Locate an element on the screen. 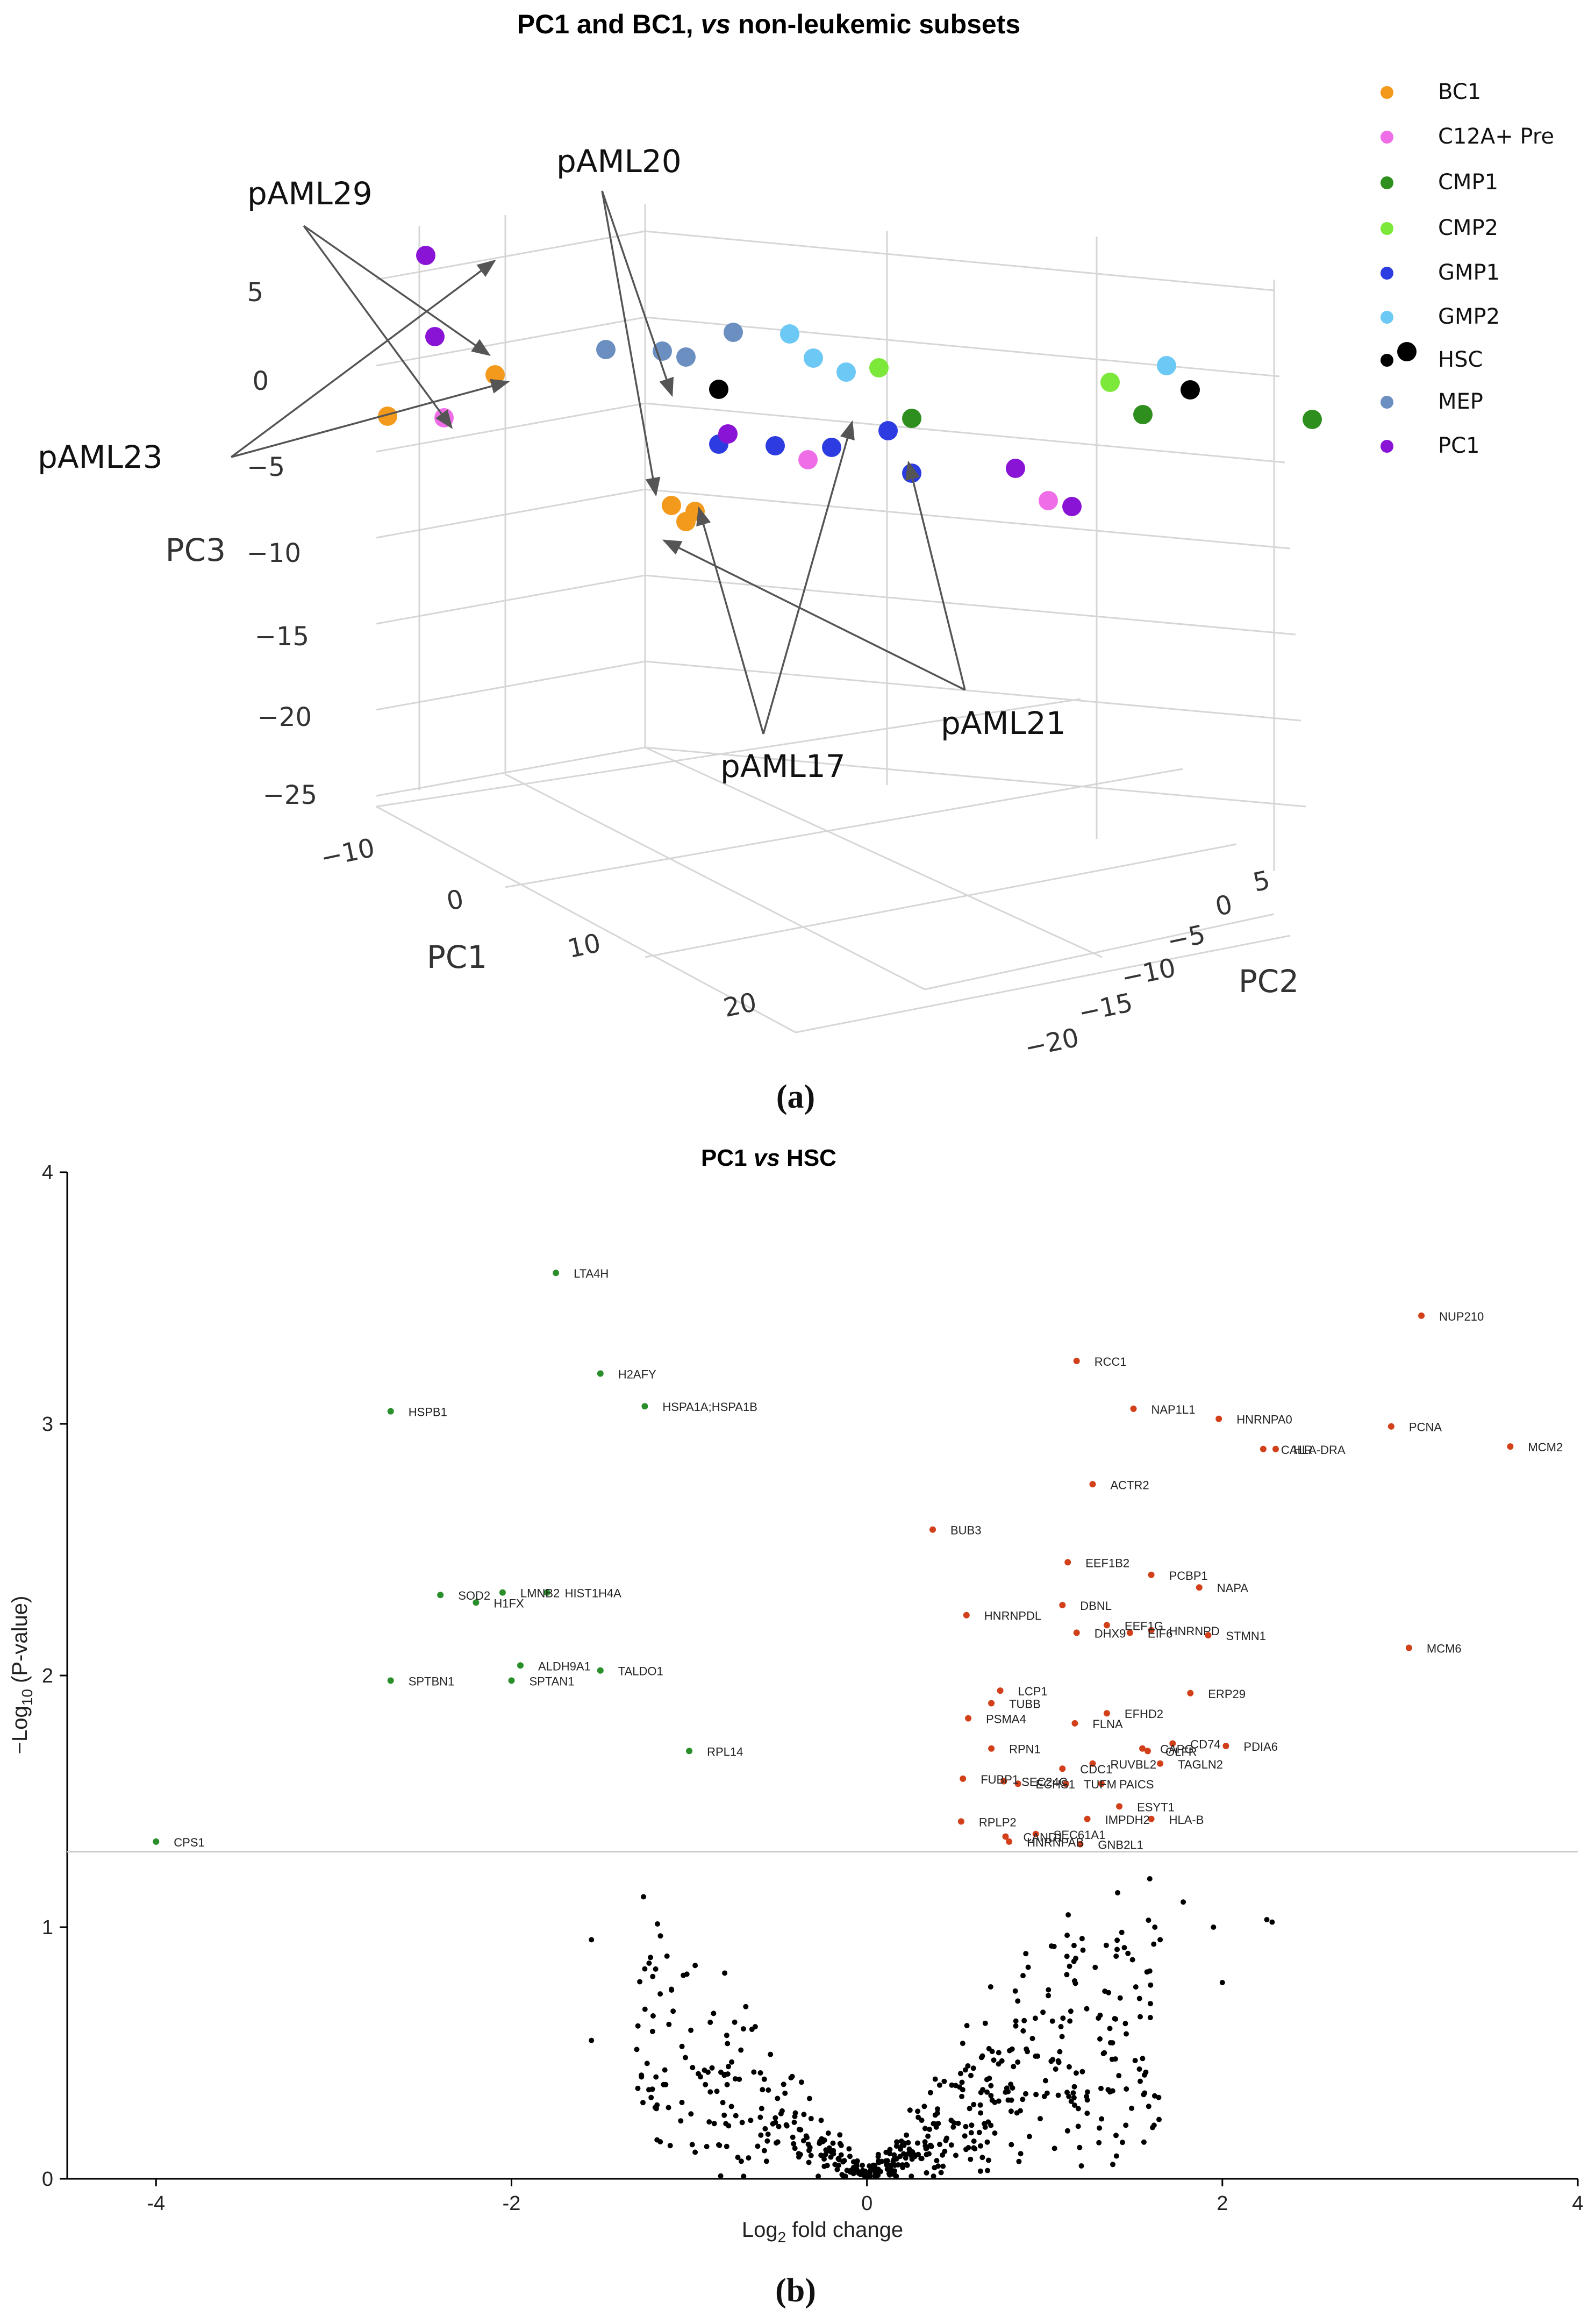  gene-label: PCNA is located at coordinates (1426, 1427).